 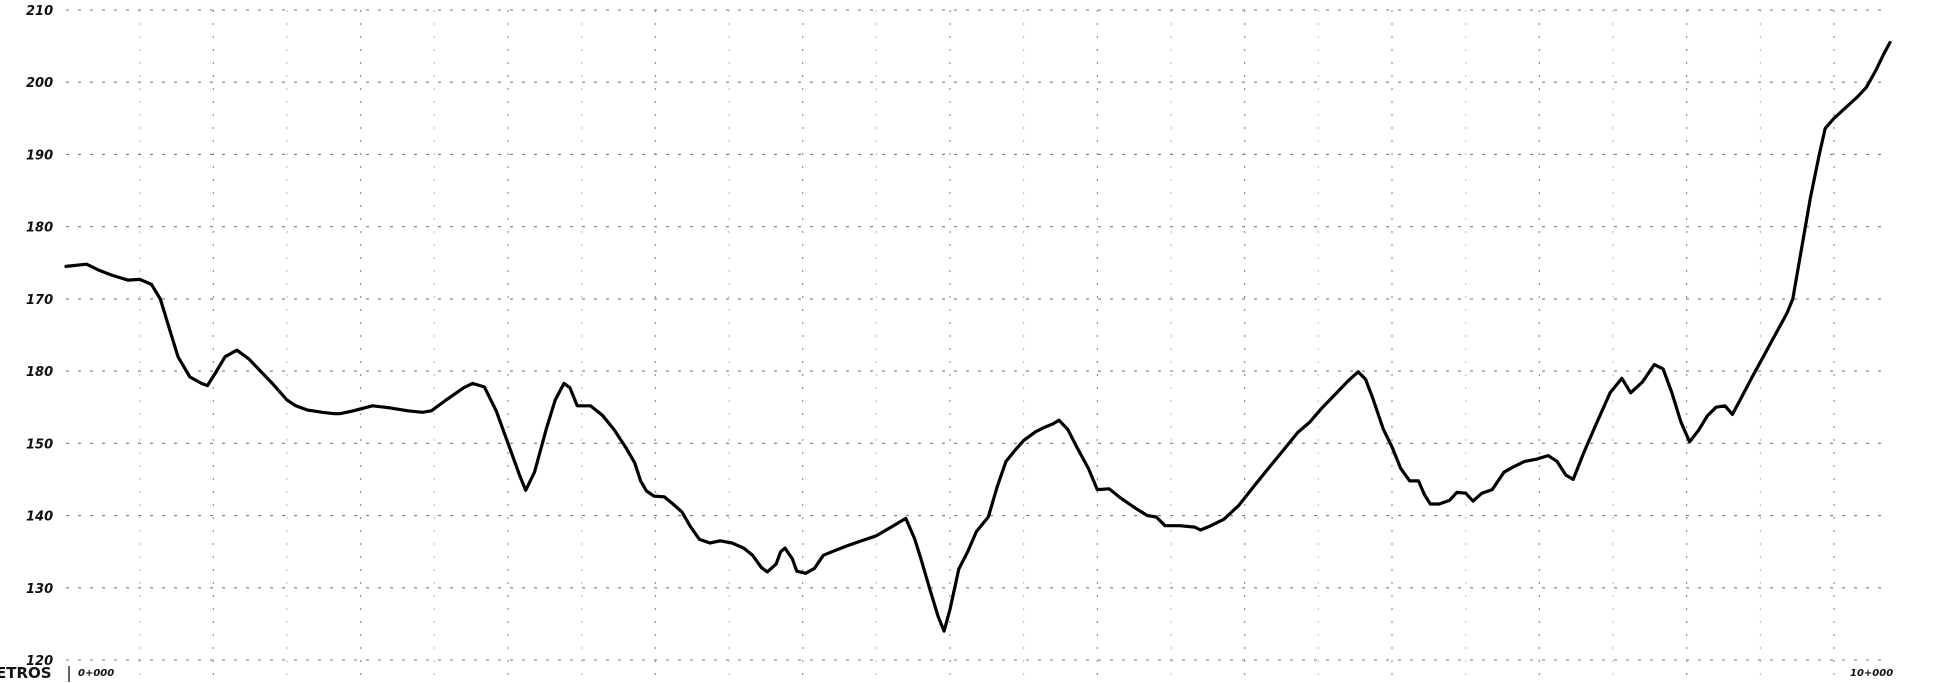 What do you see at coordinates (39, 336) in the screenshot?
I see `y-axis-tick-labels: 120 130 140 150 180 170 180 190 200 210` at bounding box center [39, 336].